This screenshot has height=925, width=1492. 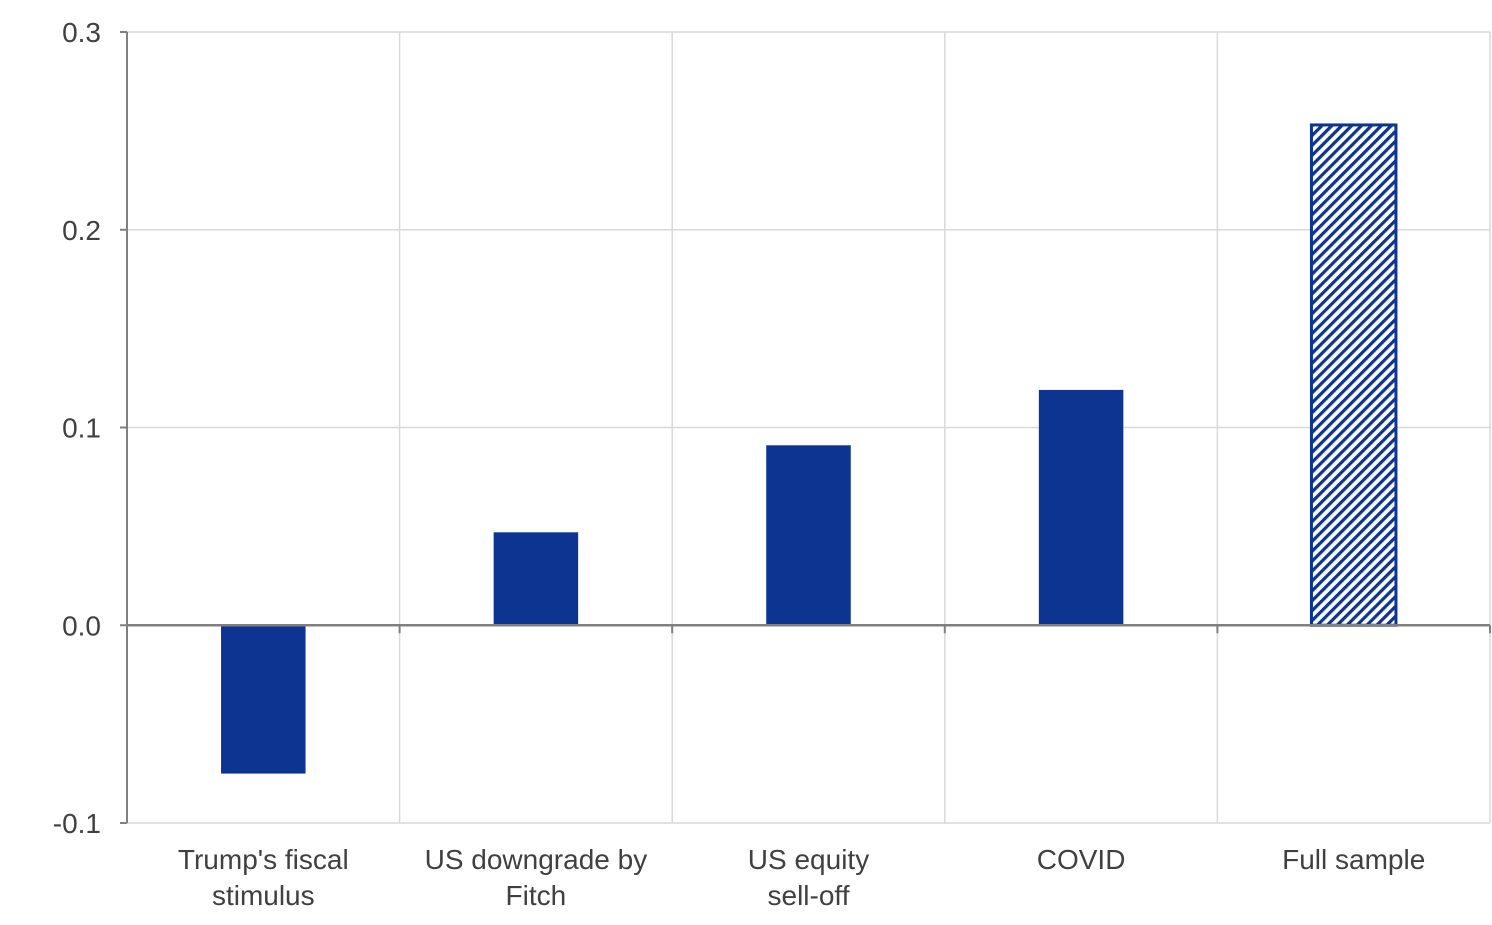 What do you see at coordinates (536, 877) in the screenshot?
I see `x-category-label-1: US downgrade by Fitch` at bounding box center [536, 877].